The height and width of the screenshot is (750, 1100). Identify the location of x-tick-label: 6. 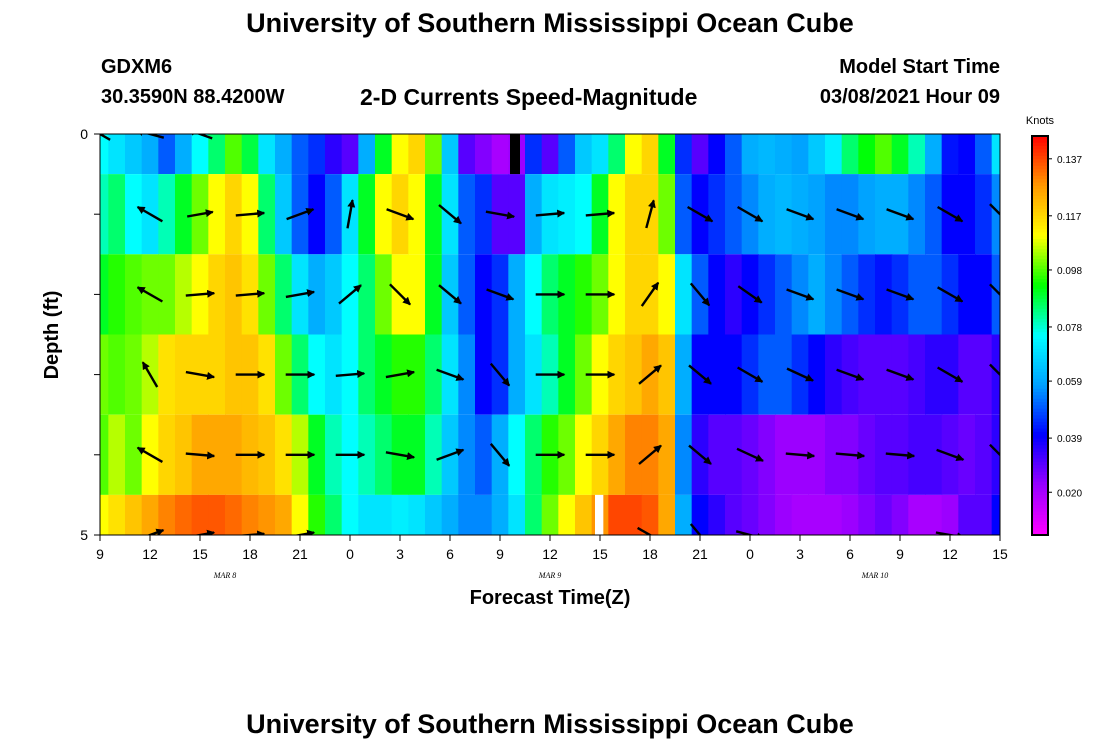
(850, 554).